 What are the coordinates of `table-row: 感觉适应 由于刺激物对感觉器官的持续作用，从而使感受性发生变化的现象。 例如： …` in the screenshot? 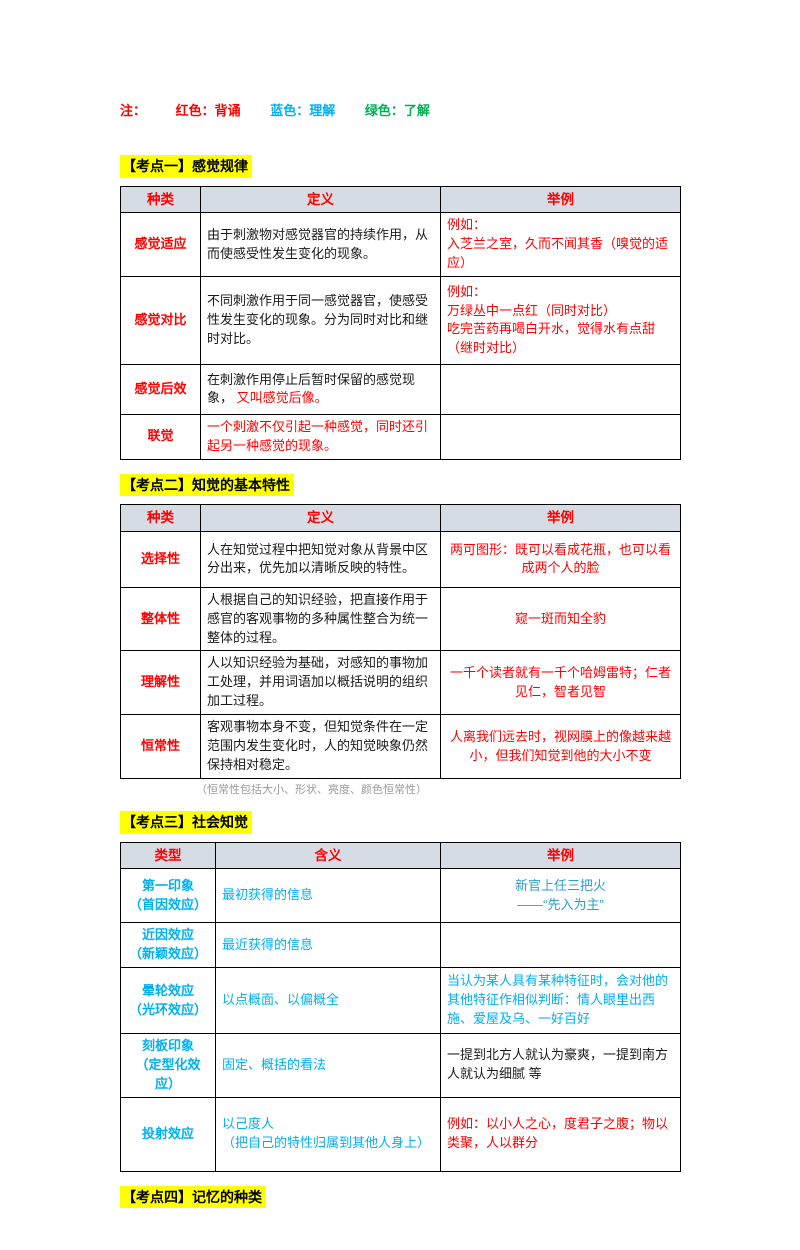 It's located at (400, 244).